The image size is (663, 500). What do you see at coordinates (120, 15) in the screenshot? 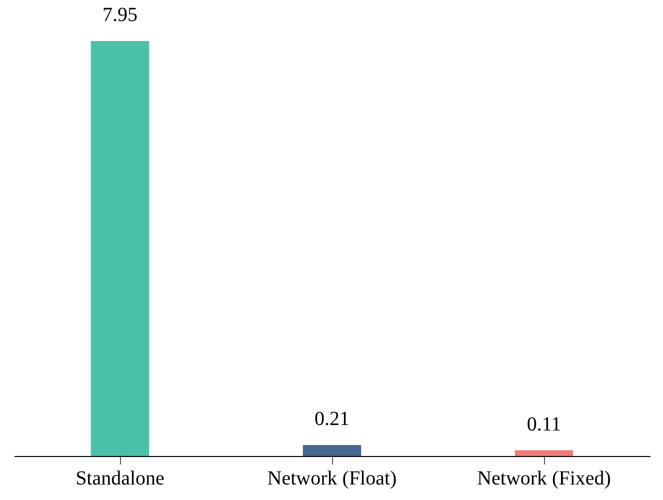
I see `data-label: 7.95` at bounding box center [120, 15].